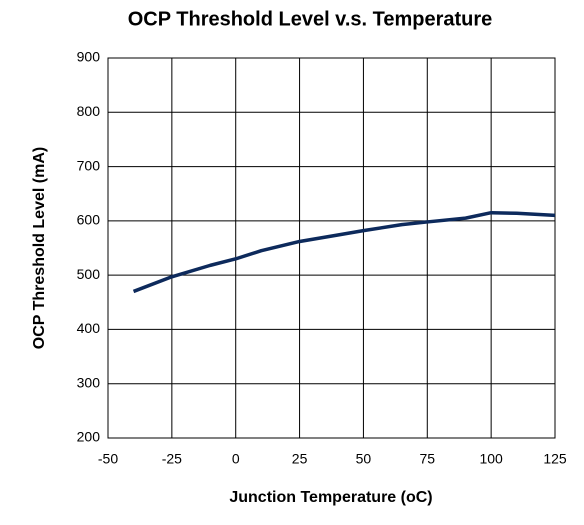 The height and width of the screenshot is (525, 584). What do you see at coordinates (89, 111) in the screenshot?
I see `y-tick-label: 800` at bounding box center [89, 111].